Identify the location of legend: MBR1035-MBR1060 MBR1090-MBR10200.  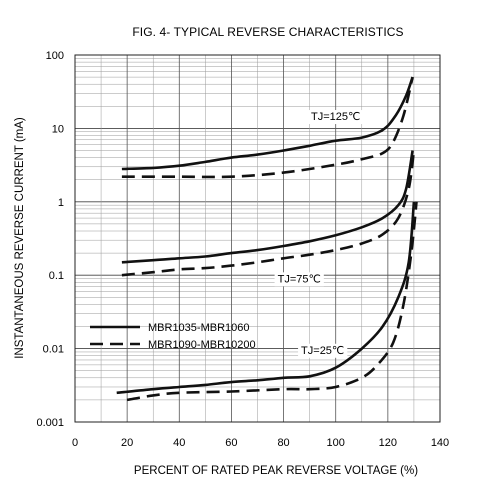
(173, 336).